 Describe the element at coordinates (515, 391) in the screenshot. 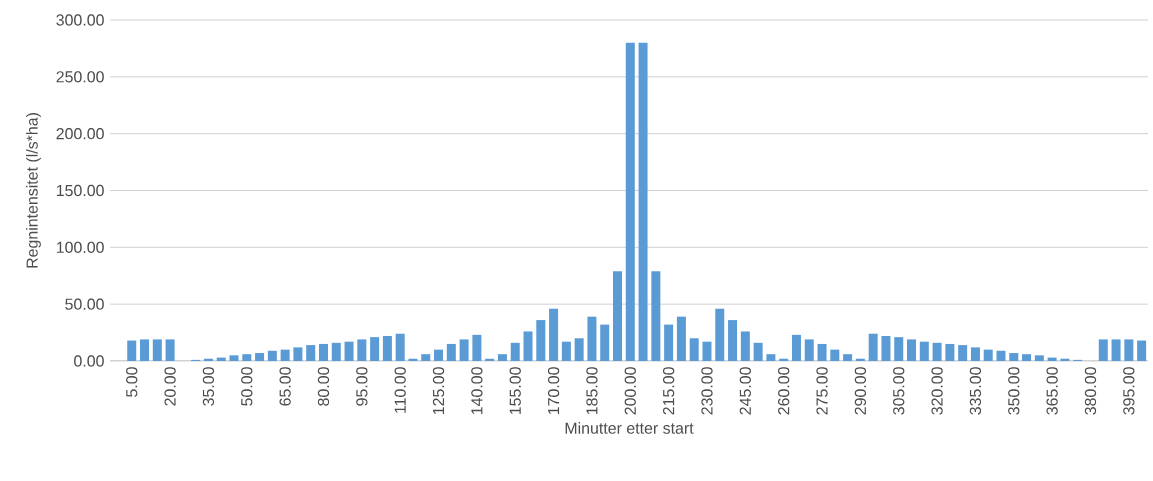

I see `x-tick-label: 155.00` at that location.